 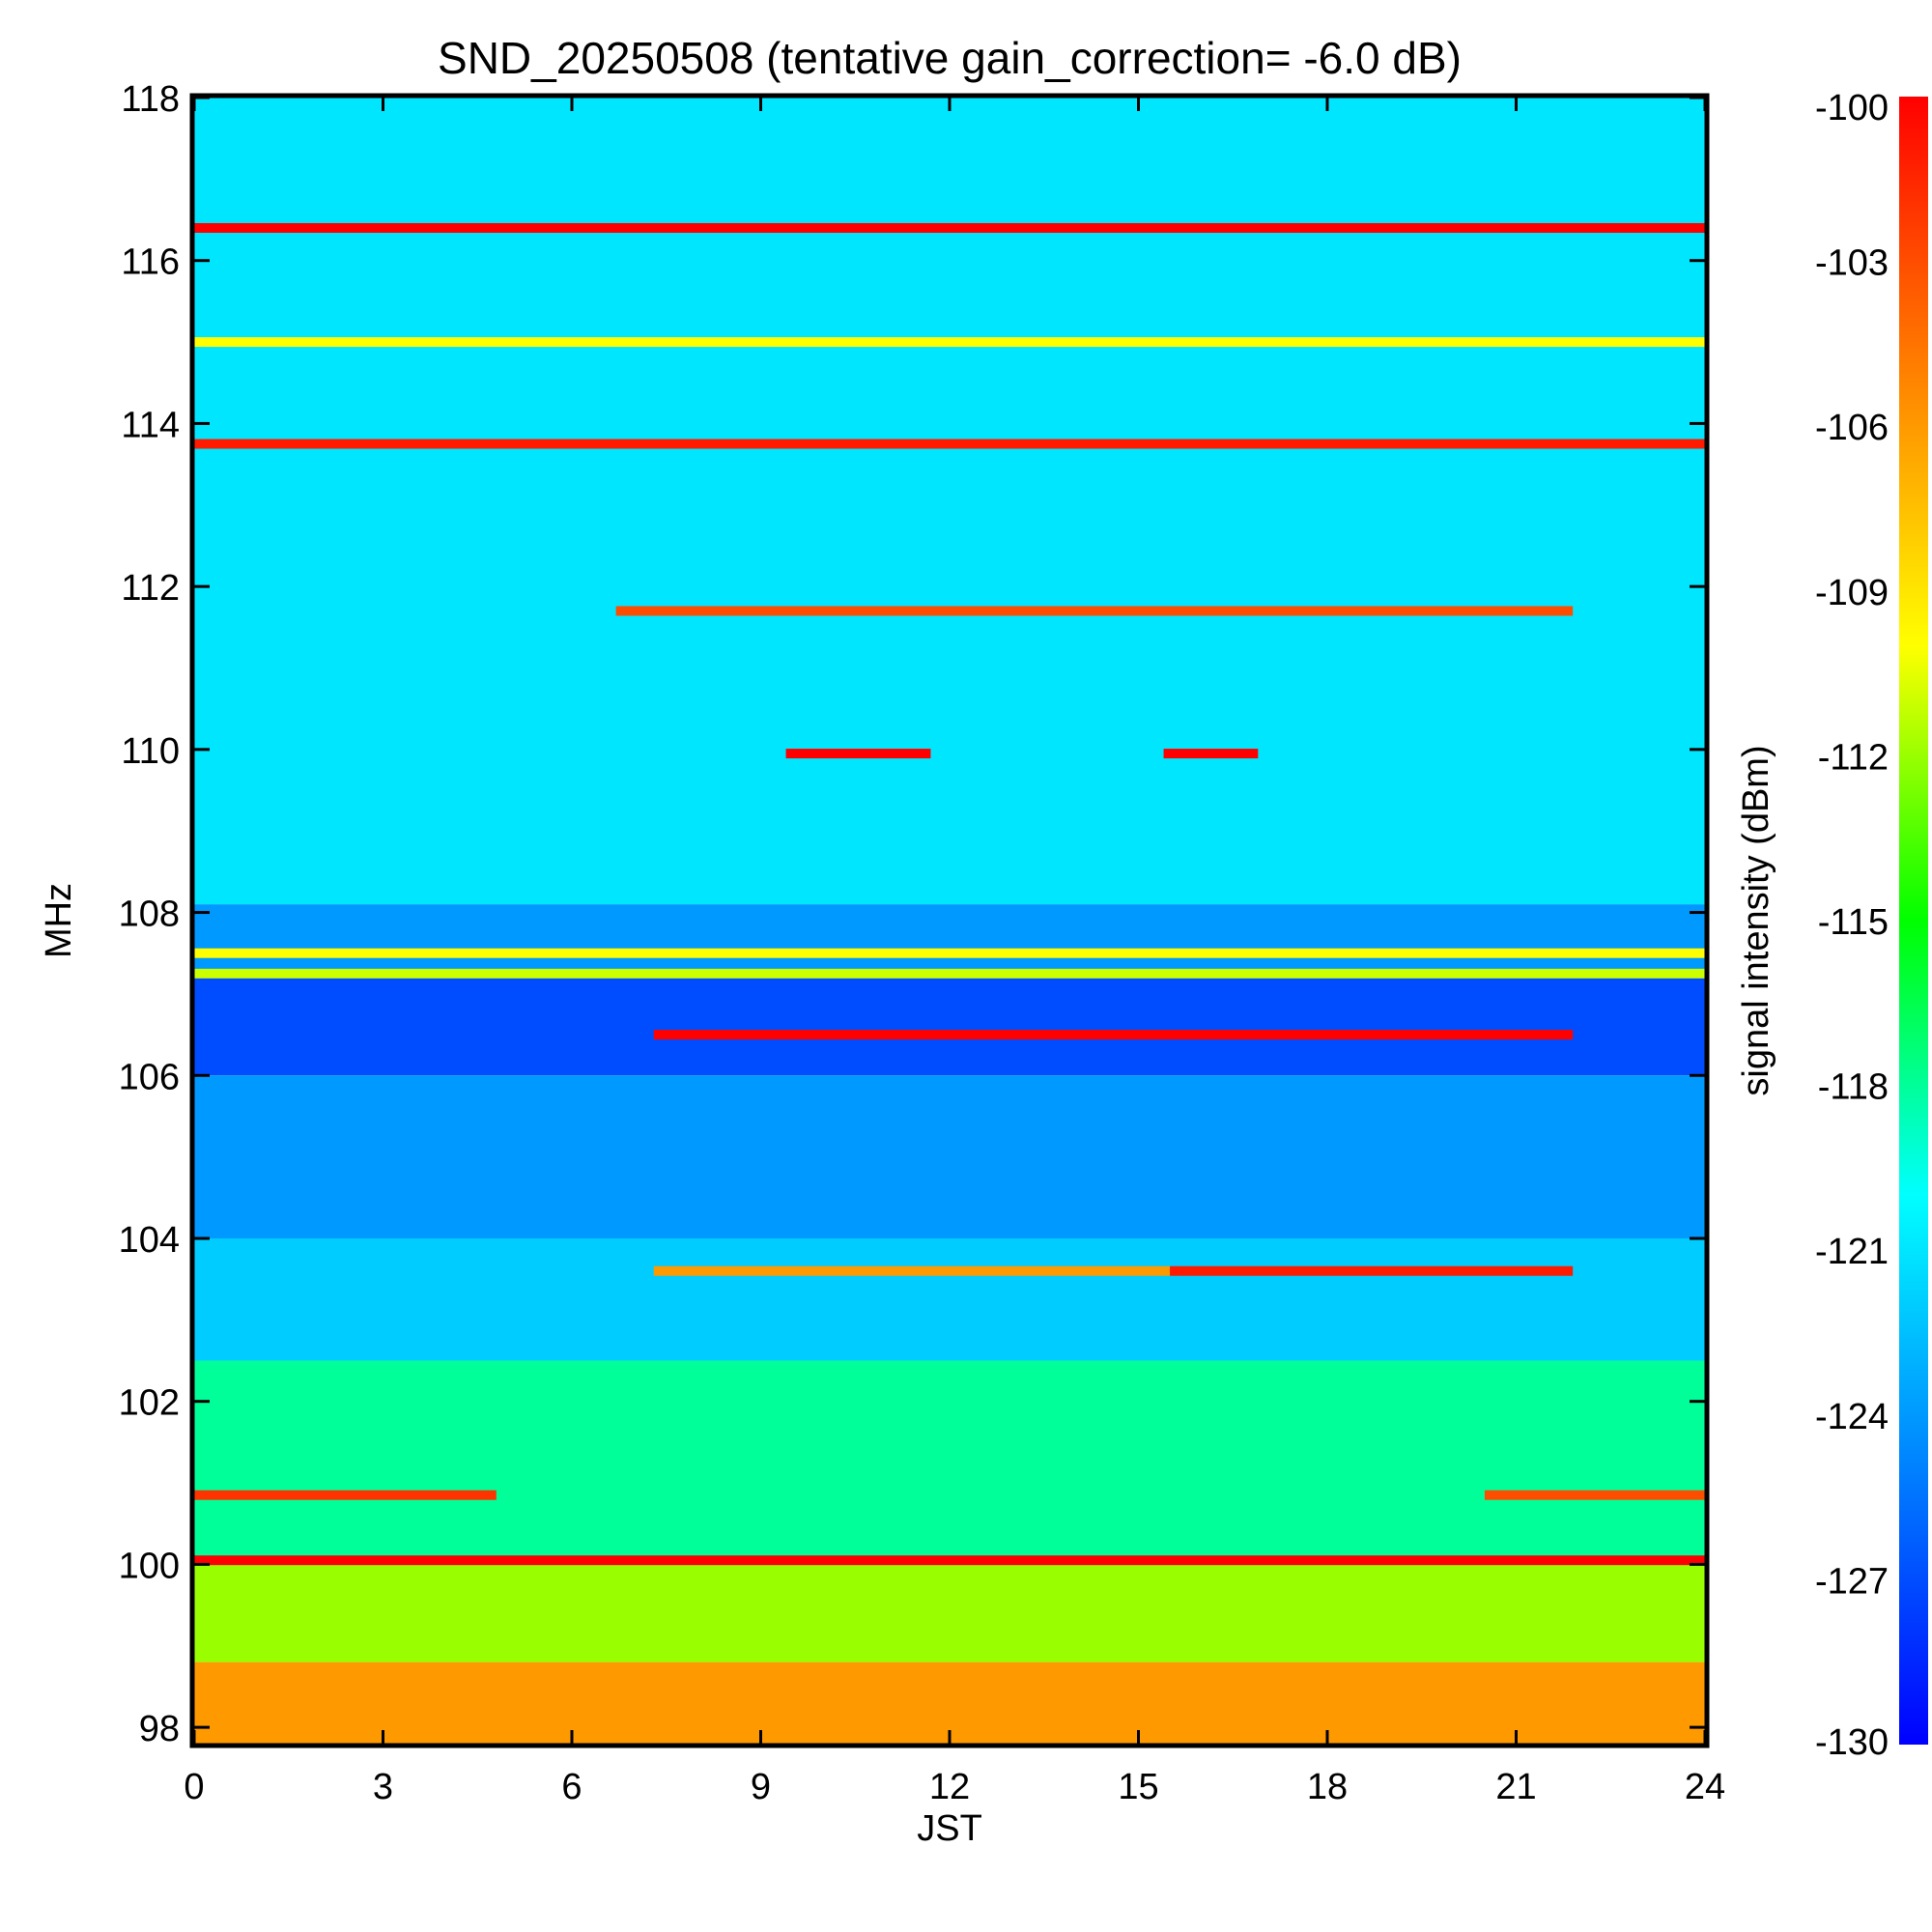 What do you see at coordinates (1853, 922) in the screenshot?
I see `colorbar-tick-label: -115` at bounding box center [1853, 922].